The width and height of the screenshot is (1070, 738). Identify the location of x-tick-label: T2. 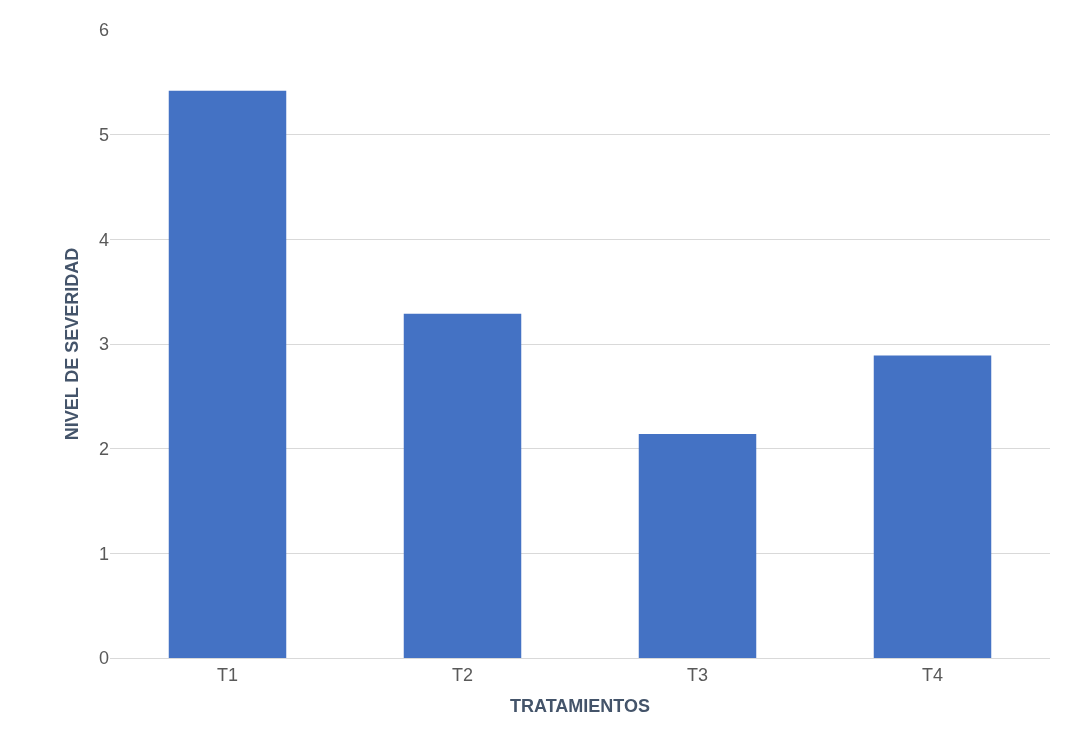
(462, 674).